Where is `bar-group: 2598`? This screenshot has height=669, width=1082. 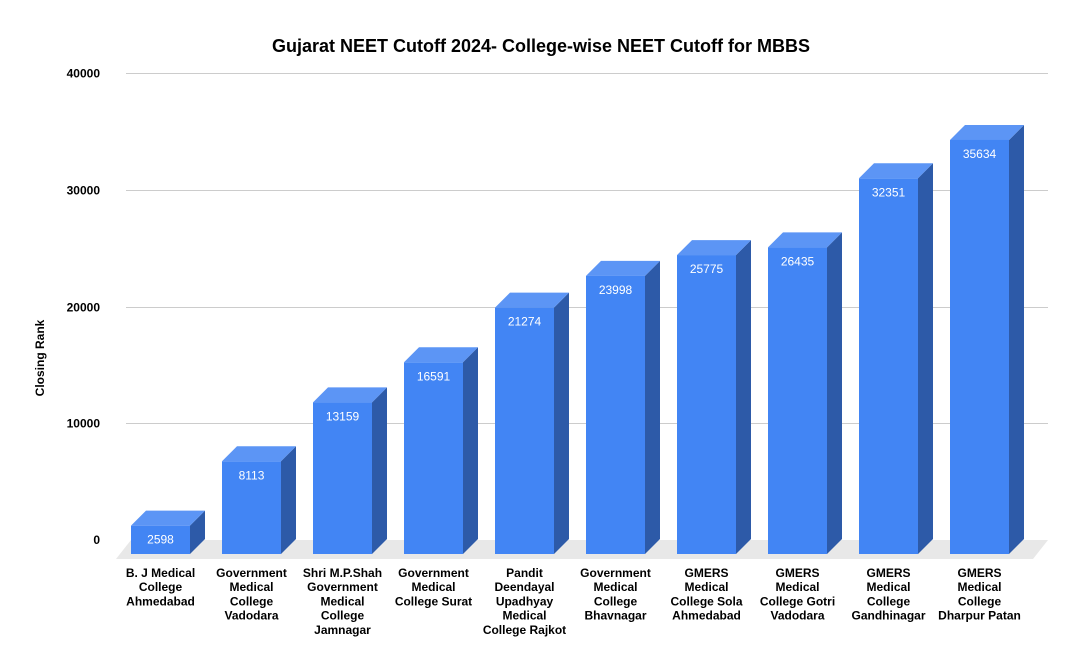 bar-group: 2598 is located at coordinates (168, 532).